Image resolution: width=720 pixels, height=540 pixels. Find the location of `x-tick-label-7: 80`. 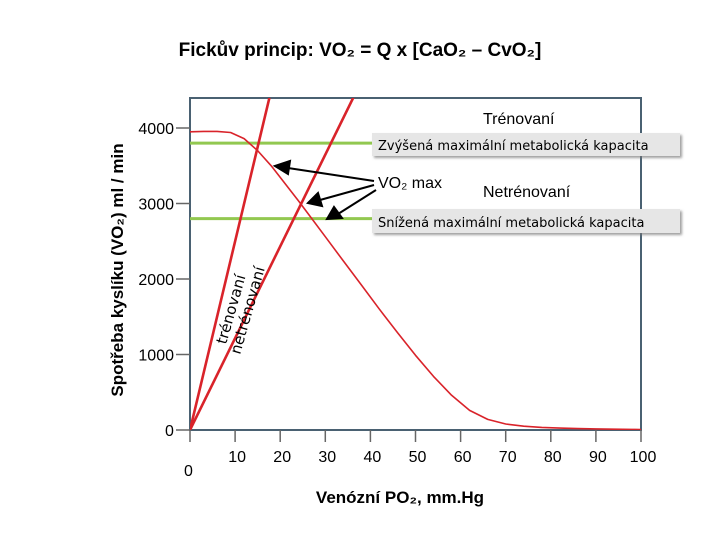

x-tick-label-7: 80 is located at coordinates (553, 457).